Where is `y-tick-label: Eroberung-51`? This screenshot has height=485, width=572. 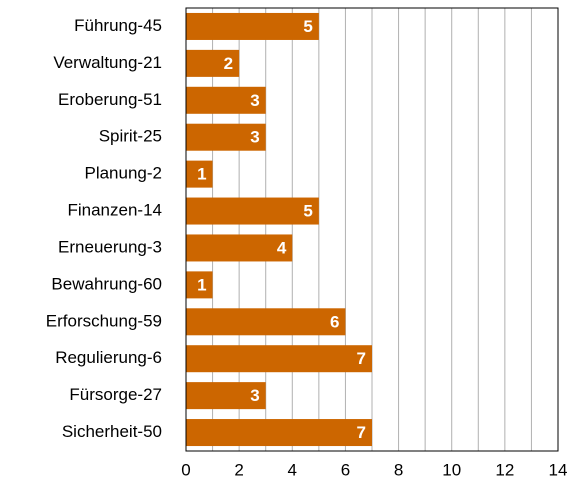
y-tick-label: Eroberung-51 is located at coordinates (110, 99).